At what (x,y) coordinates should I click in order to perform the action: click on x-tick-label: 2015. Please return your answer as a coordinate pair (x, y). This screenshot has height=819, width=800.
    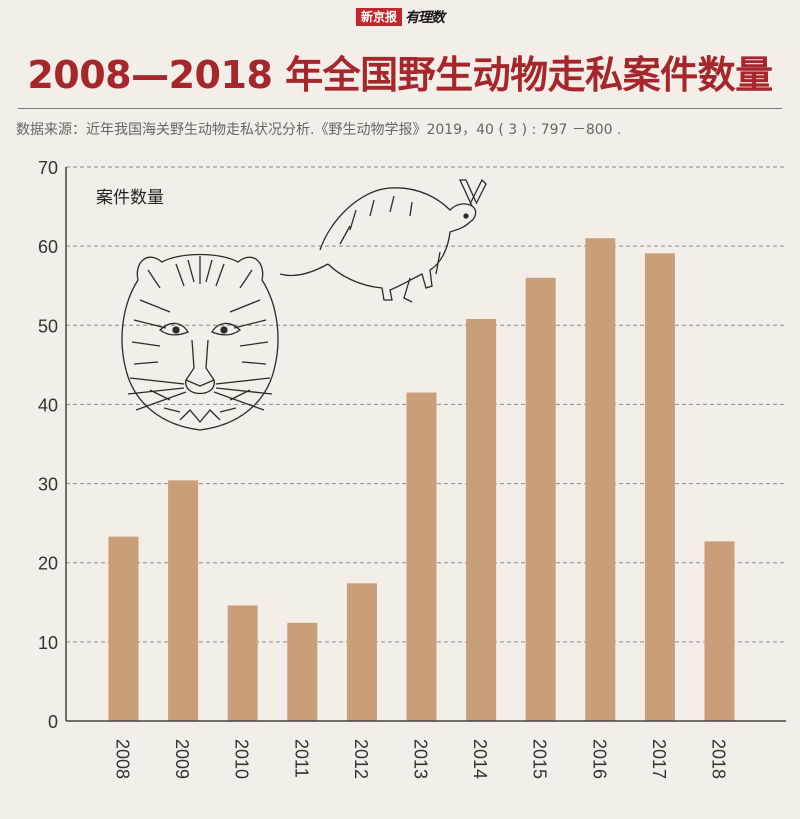
    Looking at the image, I should click on (540, 759).